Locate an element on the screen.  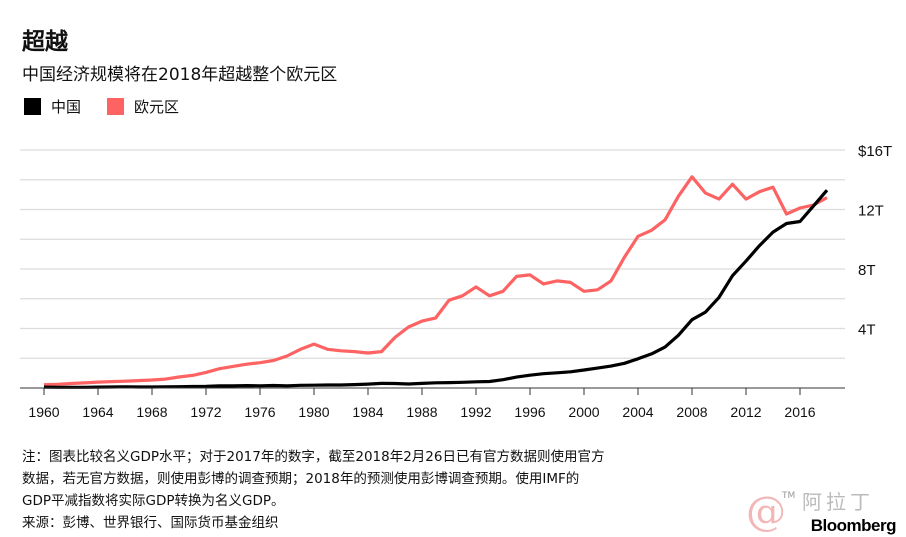
legend-label-china: 中国 is located at coordinates (66, 107).